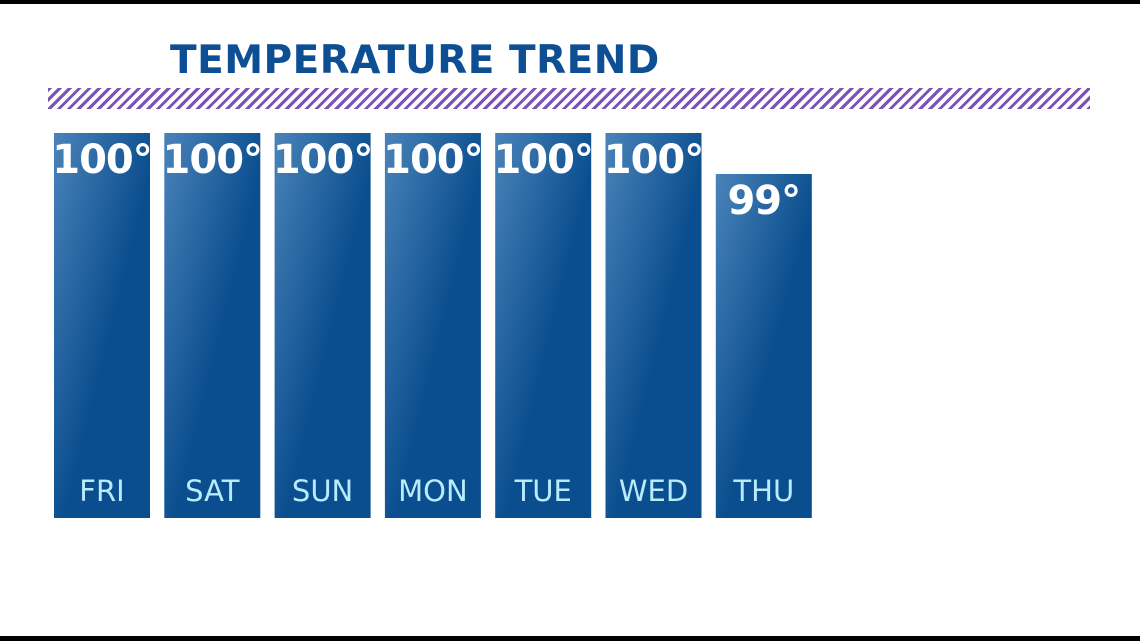 This screenshot has width=1140, height=641. Describe the element at coordinates (415, 60) in the screenshot. I see `chart-title: TEMPERATURE TREND` at that location.